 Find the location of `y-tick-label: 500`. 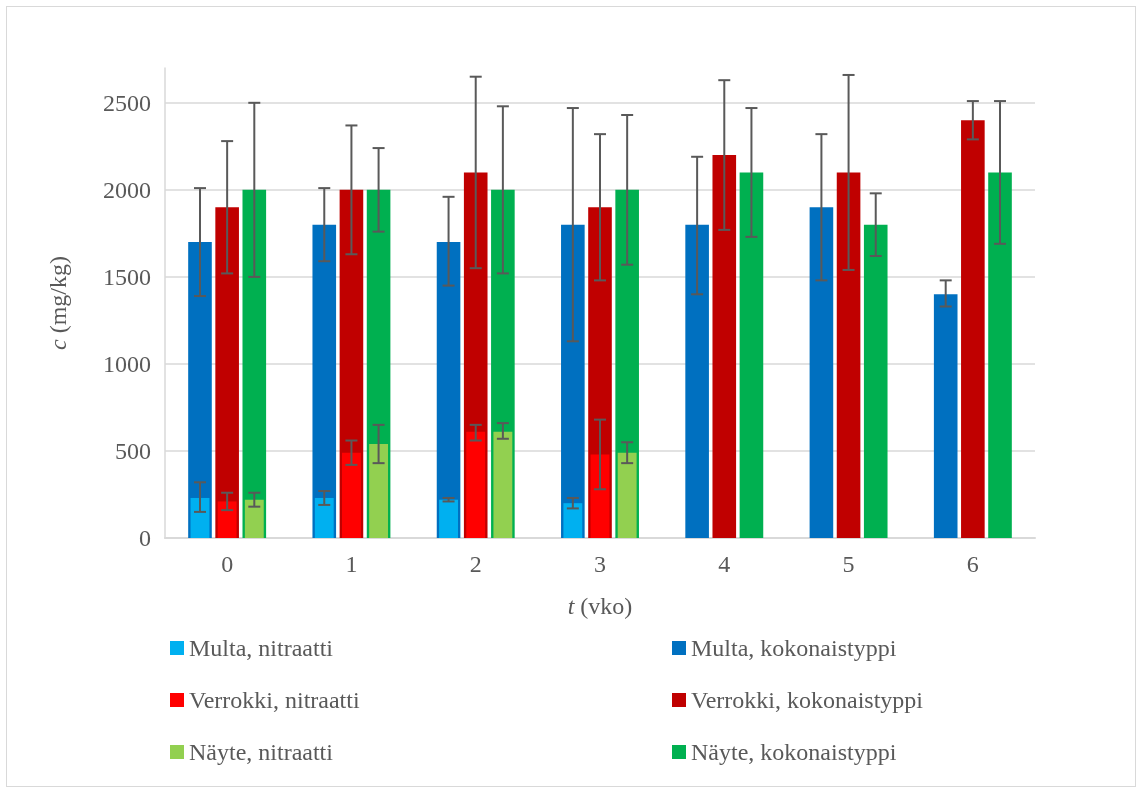

y-tick-label: 500 is located at coordinates (133, 450).